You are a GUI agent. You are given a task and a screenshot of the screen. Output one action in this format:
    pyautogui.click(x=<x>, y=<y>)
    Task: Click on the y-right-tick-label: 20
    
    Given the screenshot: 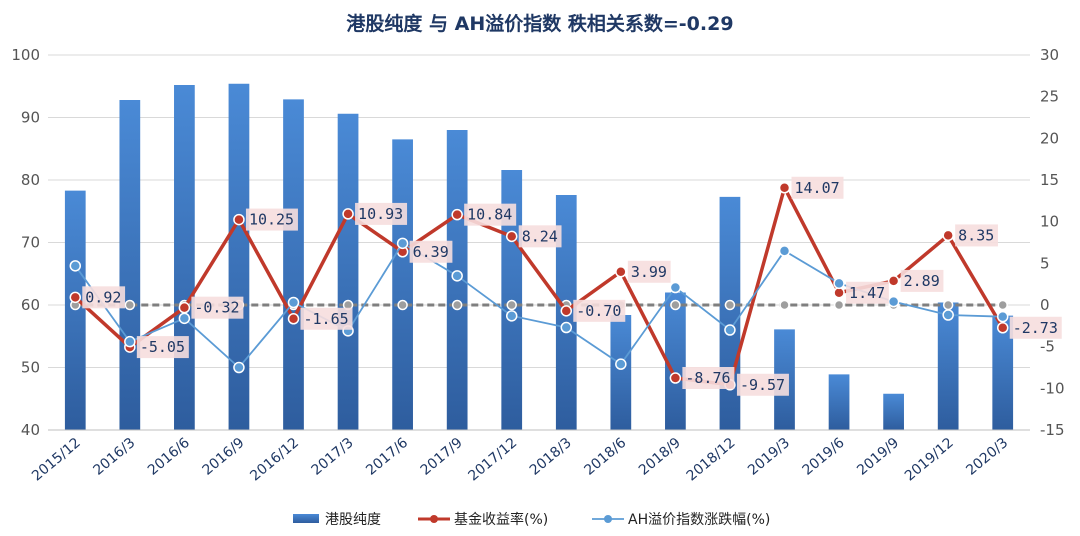 What is the action you would take?
    pyautogui.click(x=1049, y=138)
    